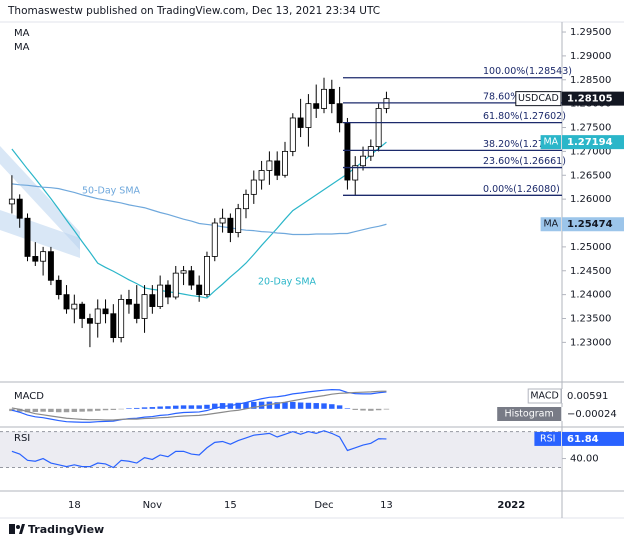  Describe the element at coordinates (524, 116) in the screenshot. I see `fib-label: 61.80%(1.27602)` at that location.